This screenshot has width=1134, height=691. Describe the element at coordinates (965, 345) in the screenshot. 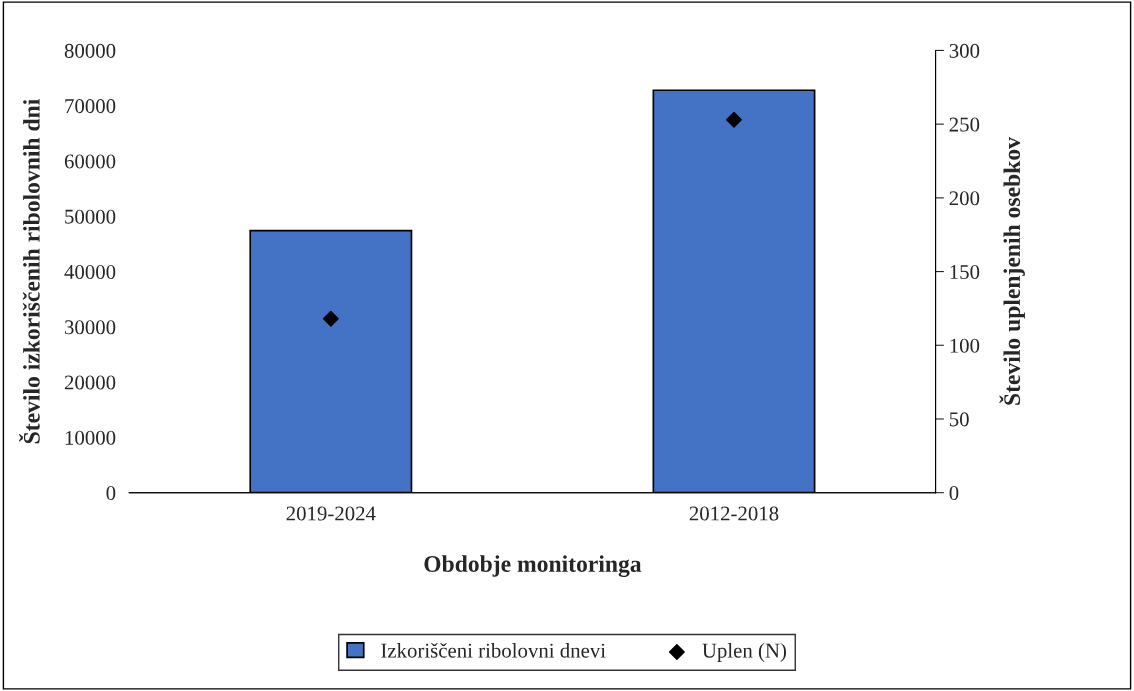

I see `y2-tick-label: 100` at that location.